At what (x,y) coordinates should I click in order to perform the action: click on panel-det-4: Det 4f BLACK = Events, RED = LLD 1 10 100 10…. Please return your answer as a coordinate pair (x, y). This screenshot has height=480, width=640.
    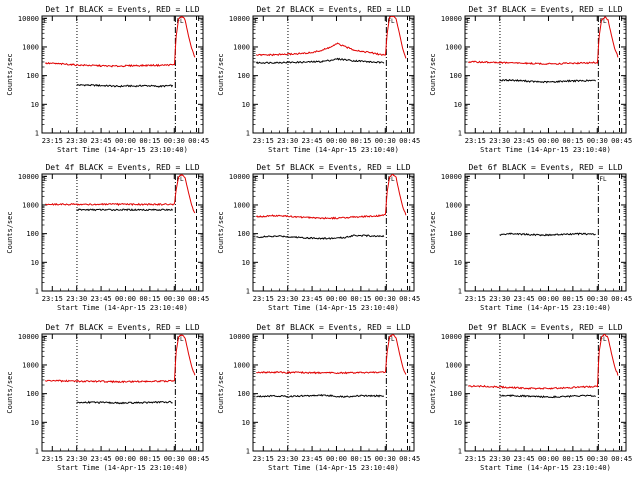
    Looking at the image, I should click on (107, 237).